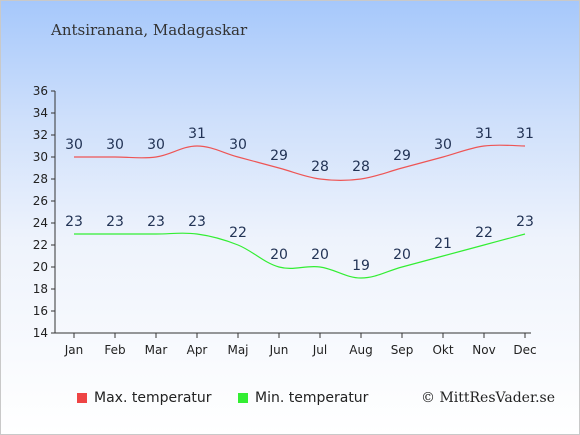  Describe the element at coordinates (40, 113) in the screenshot. I see `y-tick-label: 34` at that location.